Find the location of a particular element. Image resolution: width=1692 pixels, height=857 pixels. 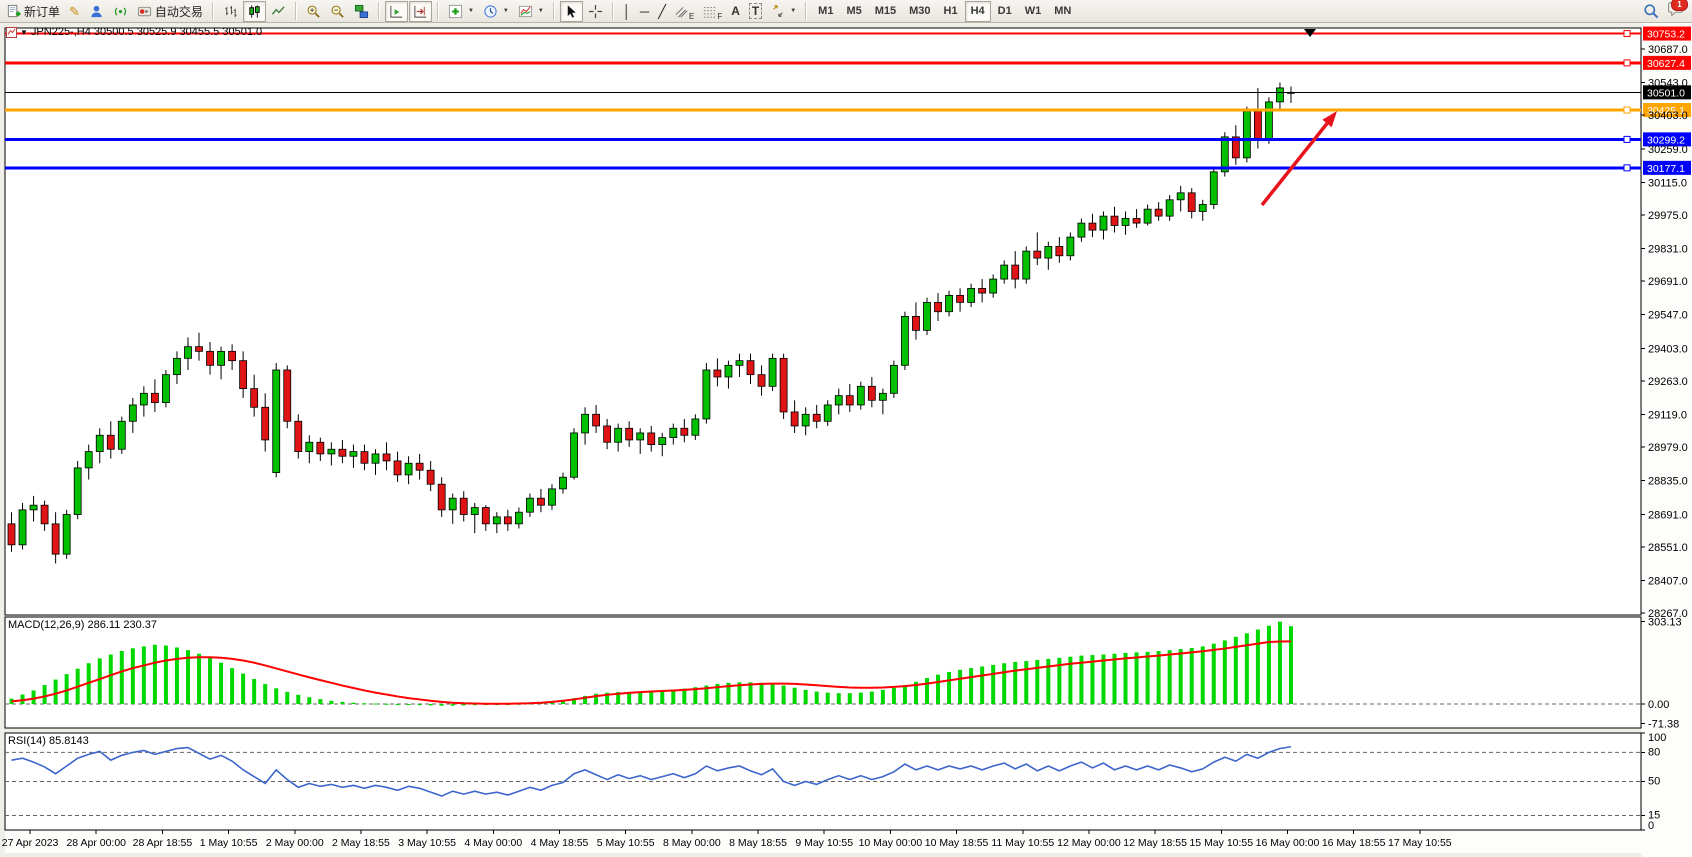

chart-shift-marker is located at coordinates (1310, 33).